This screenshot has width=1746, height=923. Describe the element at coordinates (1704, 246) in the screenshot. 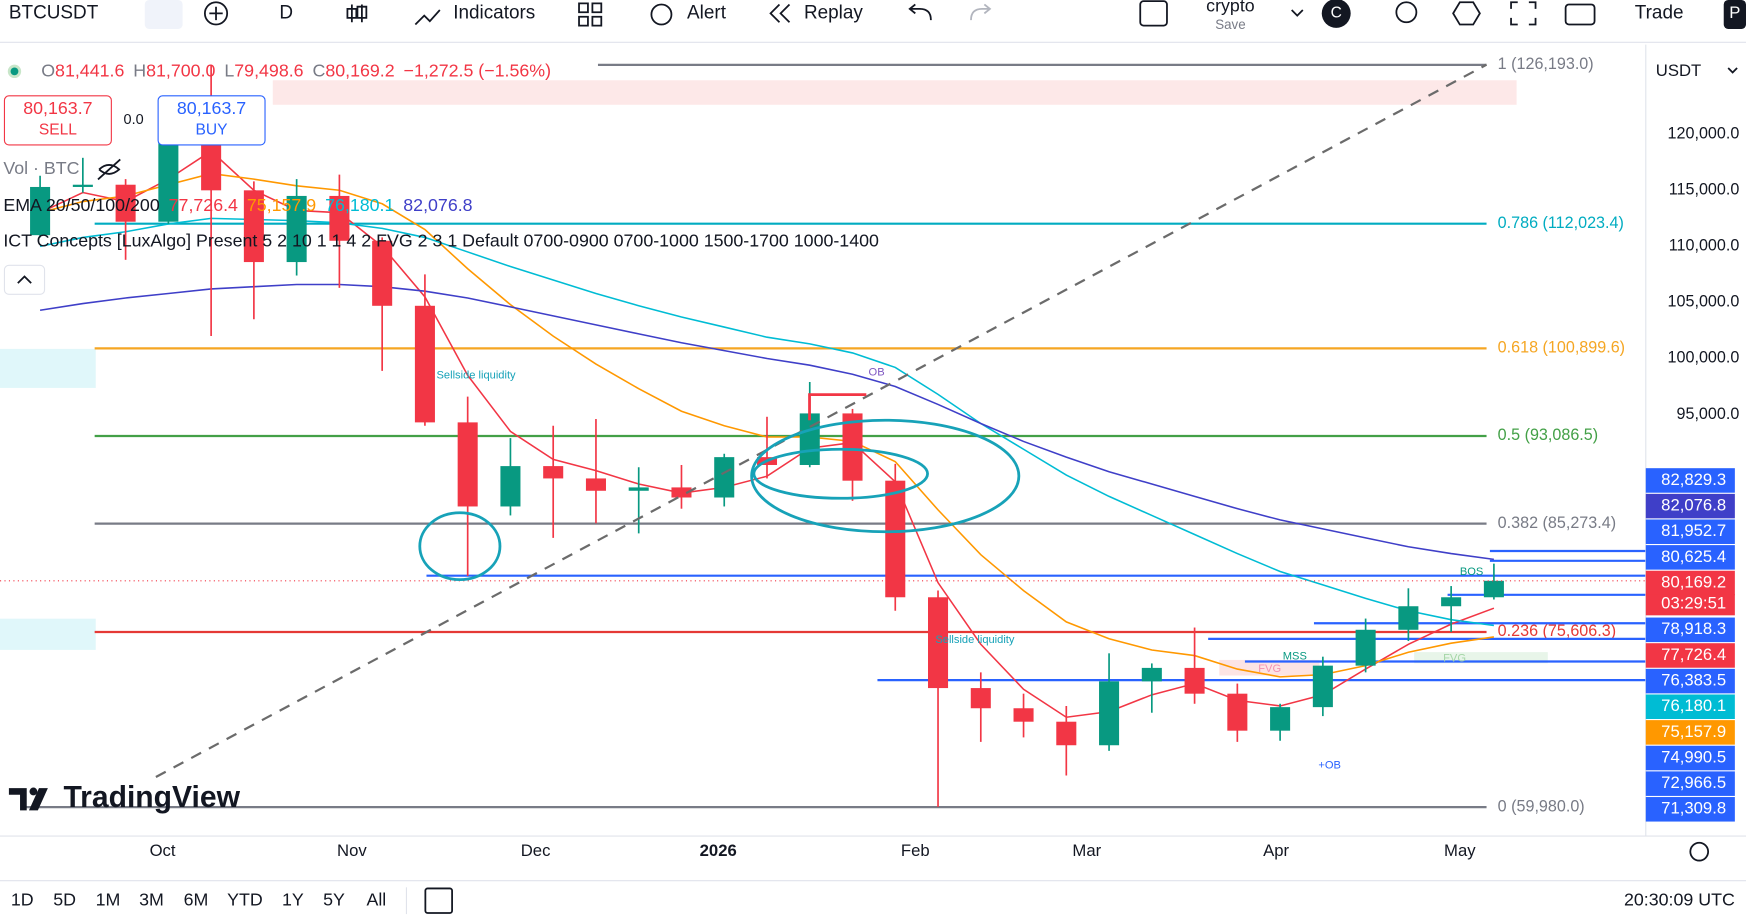

I see `y-tick-label: 110,000.0` at that location.